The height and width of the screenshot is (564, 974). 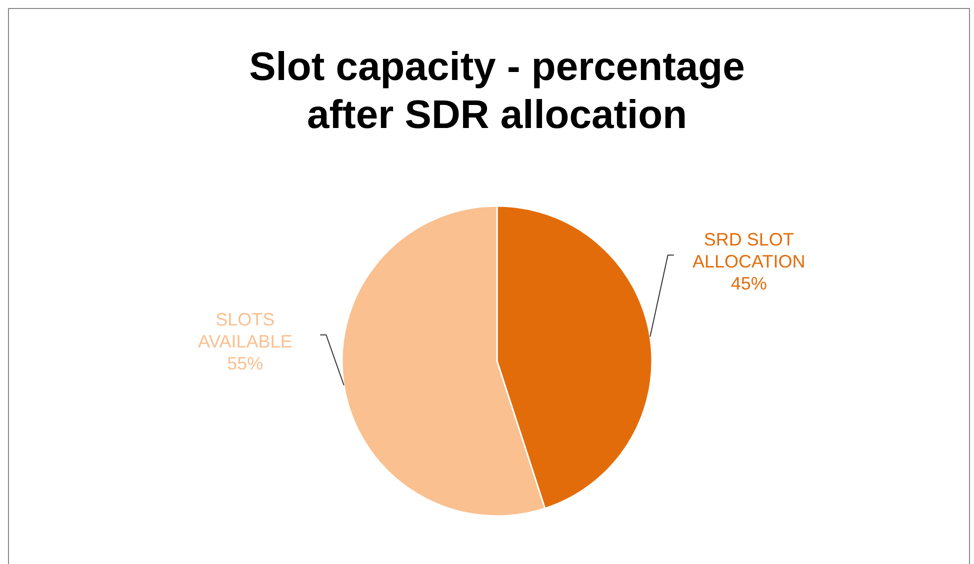 What do you see at coordinates (497, 91) in the screenshot?
I see `chart-title: Slot capacity - percentage after SDR allocation` at bounding box center [497, 91].